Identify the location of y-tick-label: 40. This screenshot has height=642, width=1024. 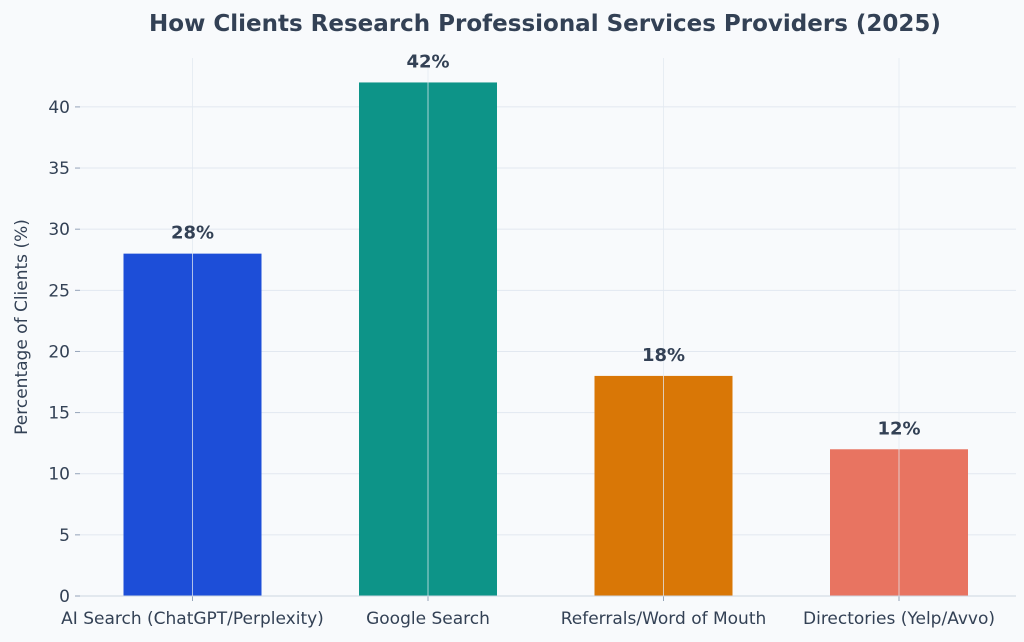
(59, 108).